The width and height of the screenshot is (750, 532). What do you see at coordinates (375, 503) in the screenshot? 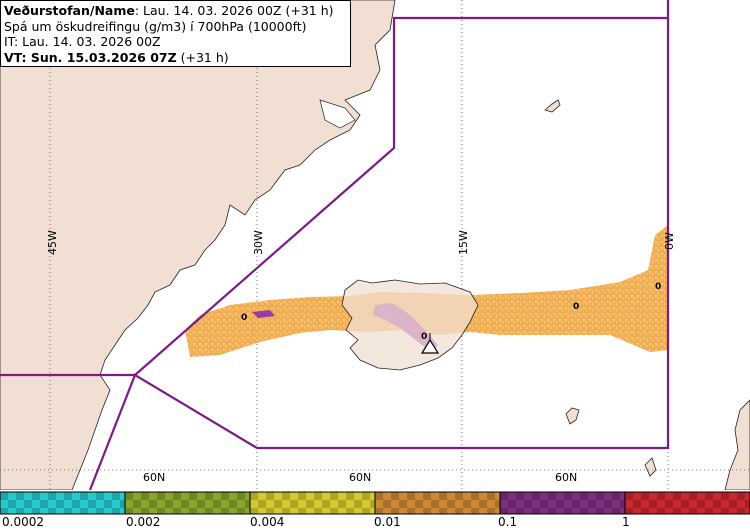
I see `concentration-legend` at bounding box center [375, 503].